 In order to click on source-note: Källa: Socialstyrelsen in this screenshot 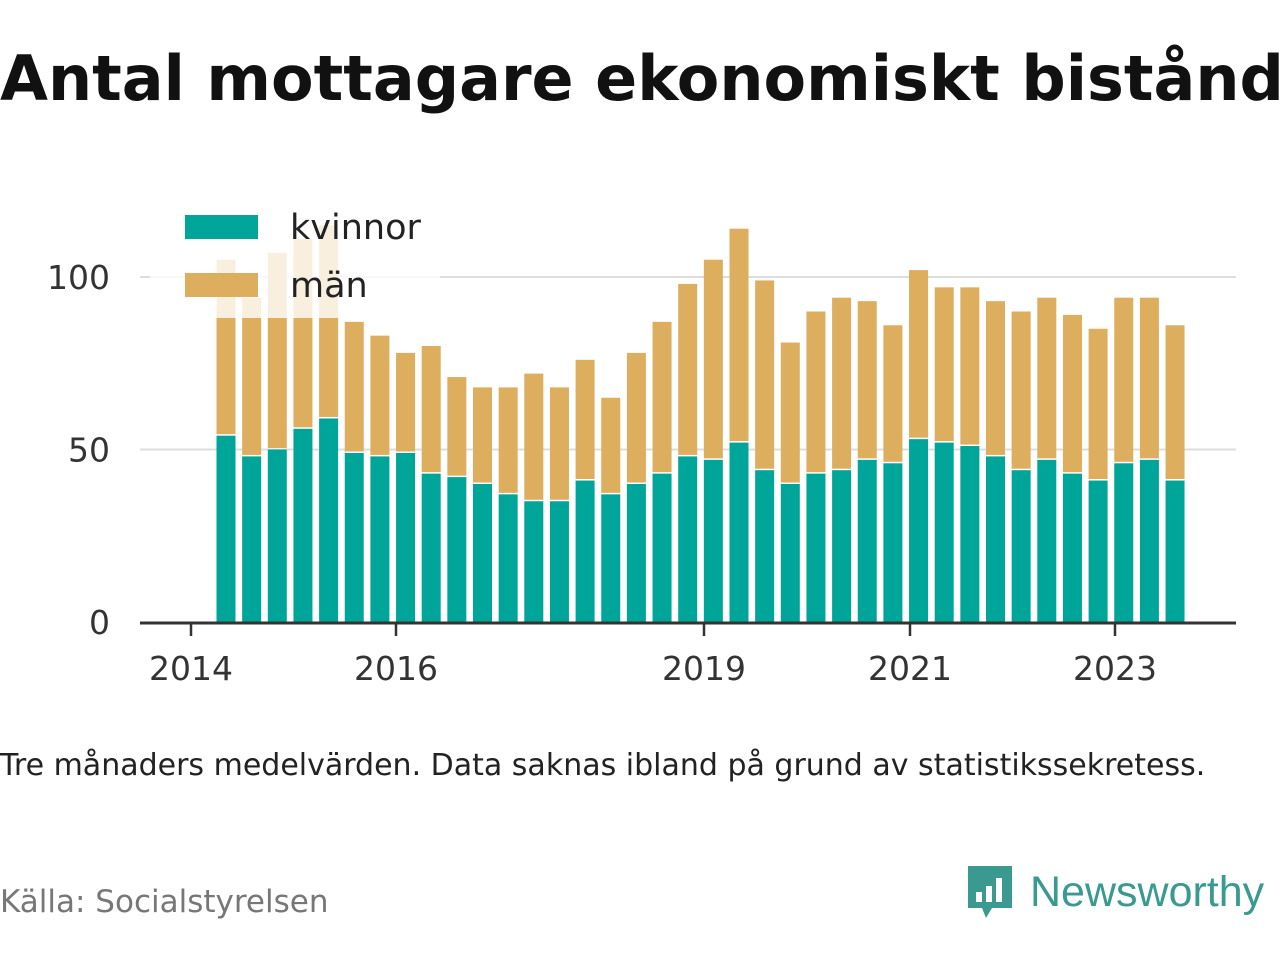, I will do `click(164, 902)`.